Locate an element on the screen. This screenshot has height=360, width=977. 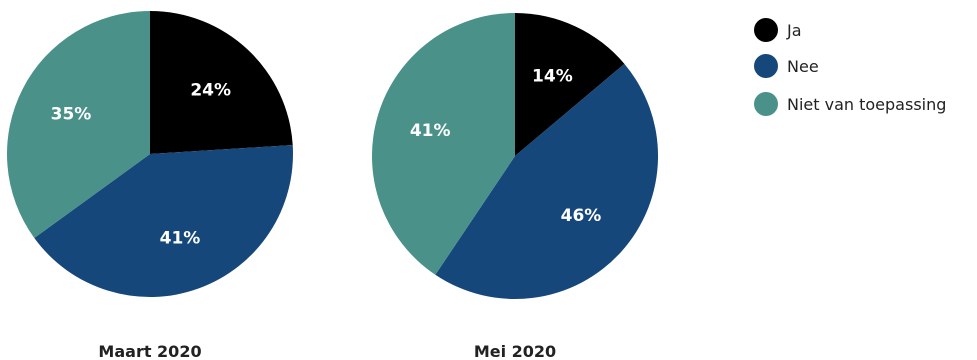
pie-slice-label-nee: 41% is located at coordinates (180, 238).